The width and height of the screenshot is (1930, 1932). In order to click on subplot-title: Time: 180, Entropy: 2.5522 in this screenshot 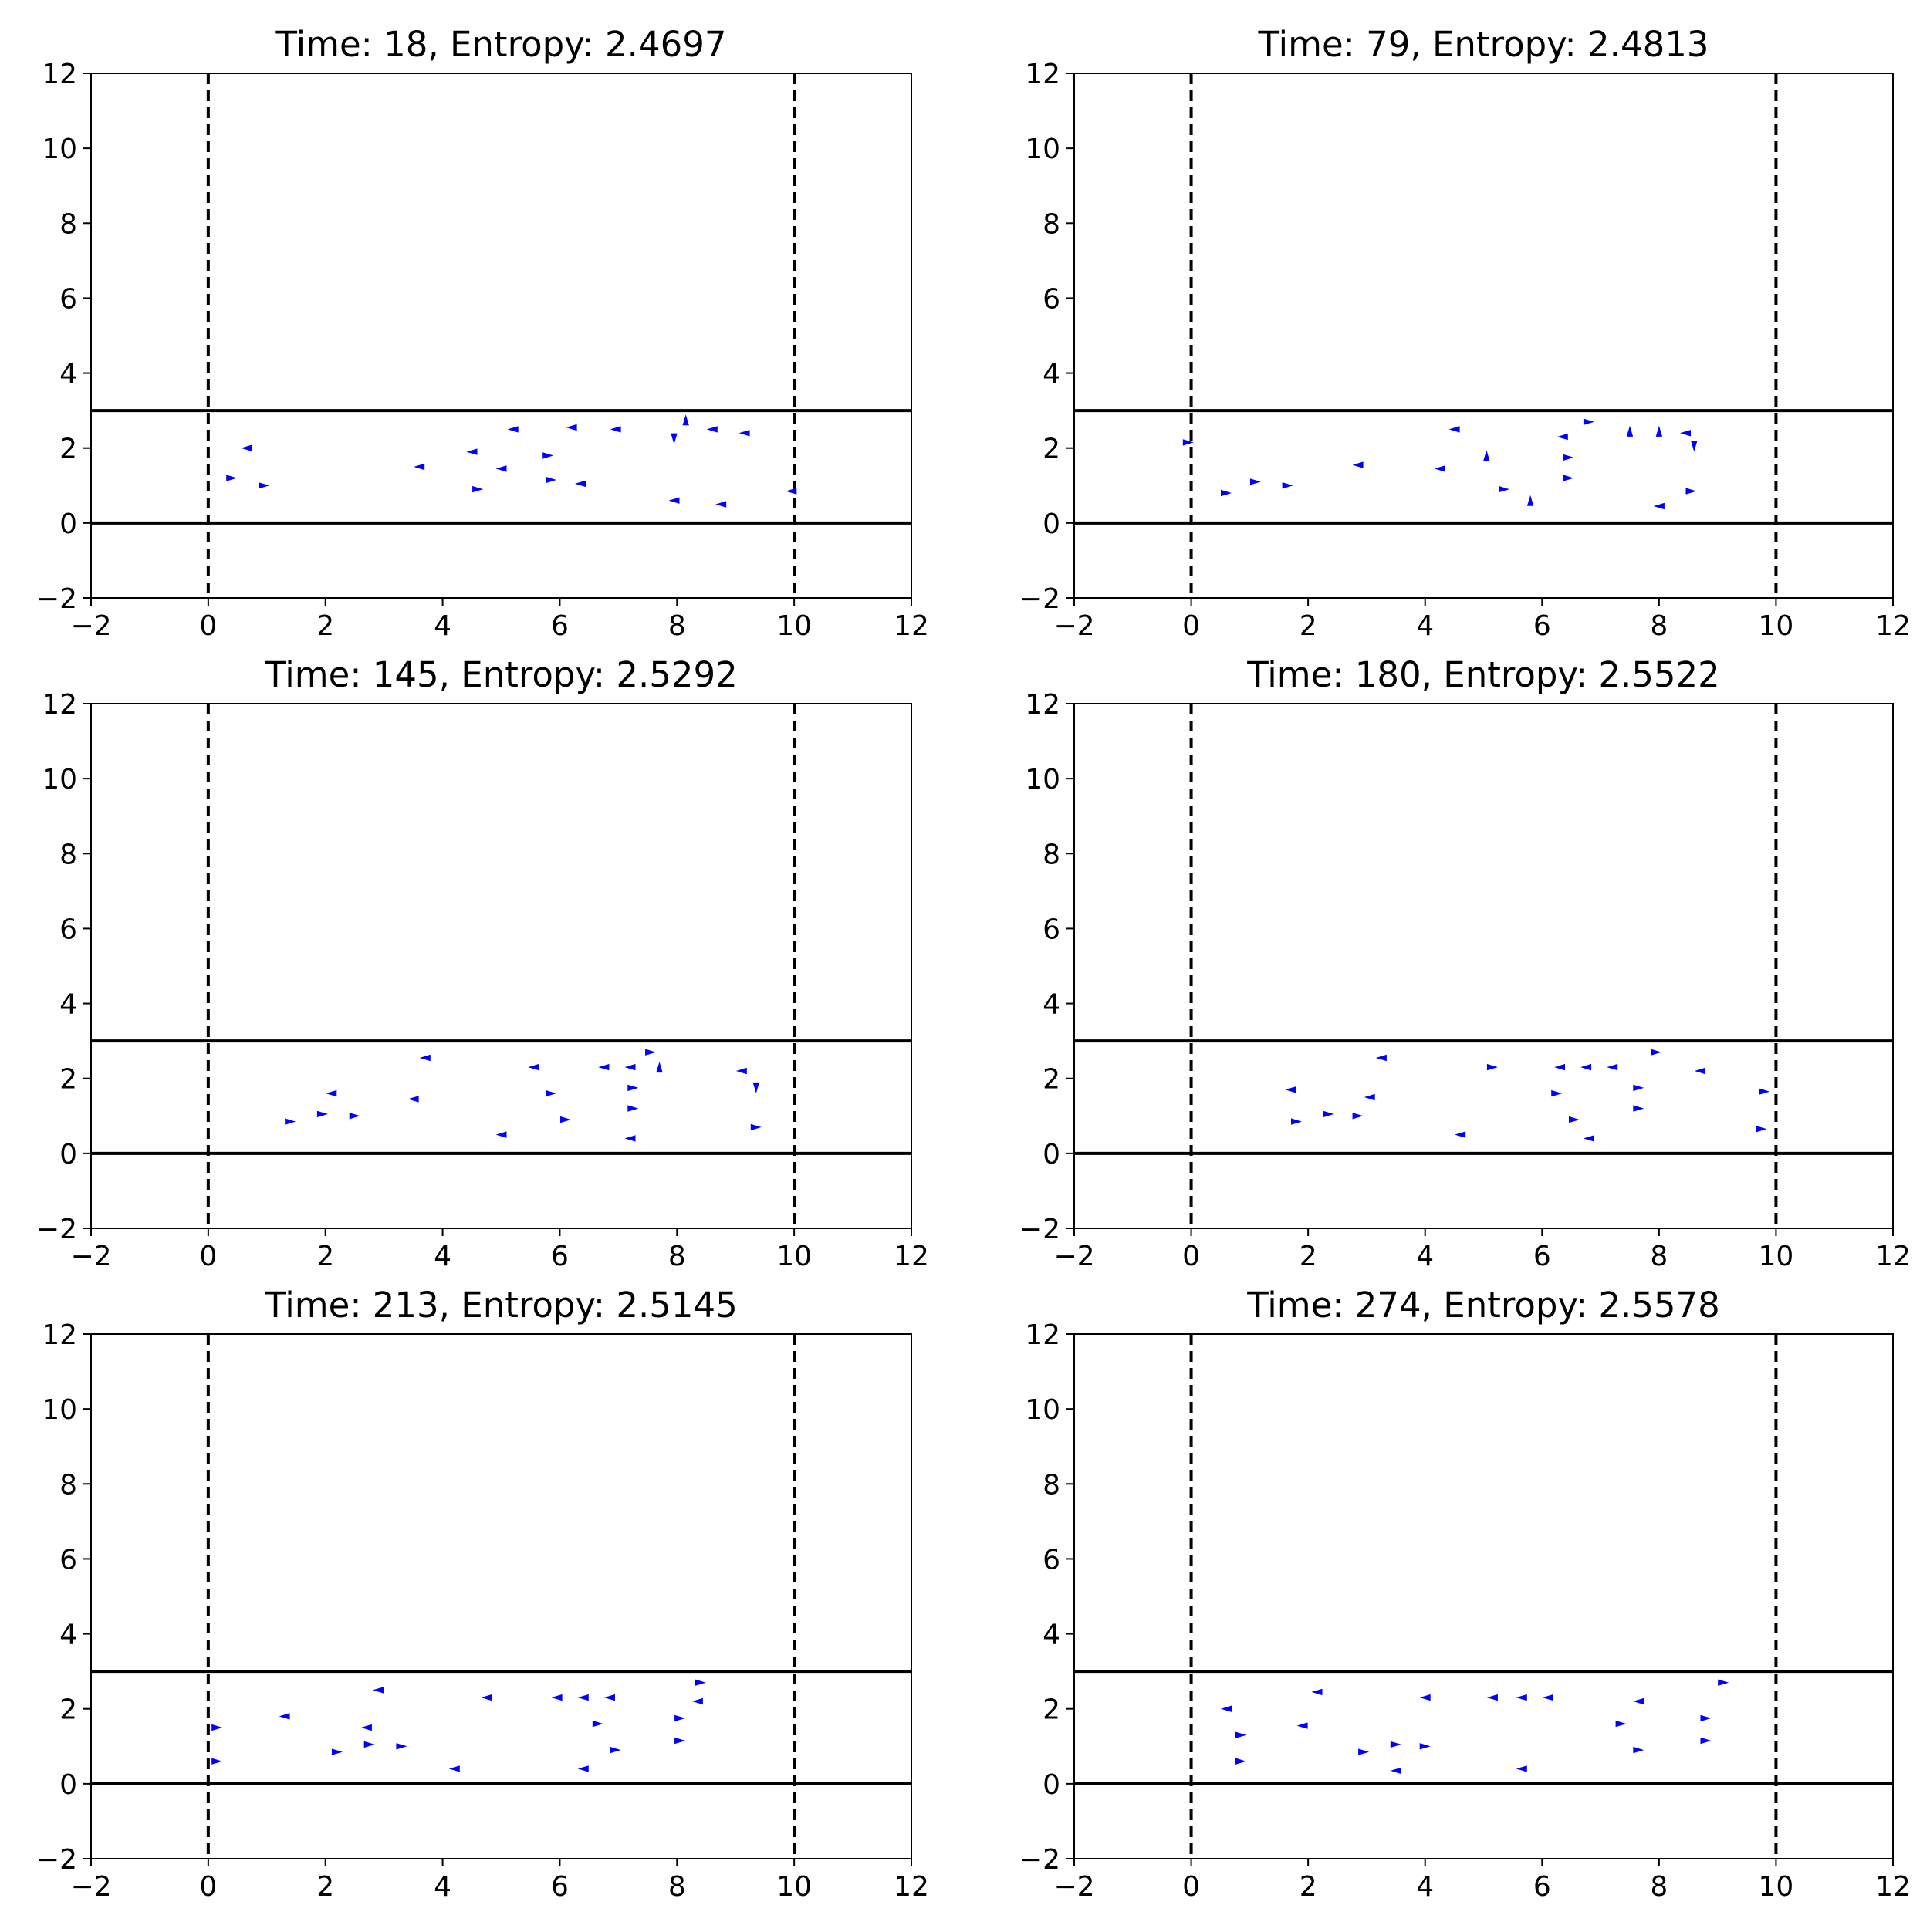, I will do `click(1483, 674)`.